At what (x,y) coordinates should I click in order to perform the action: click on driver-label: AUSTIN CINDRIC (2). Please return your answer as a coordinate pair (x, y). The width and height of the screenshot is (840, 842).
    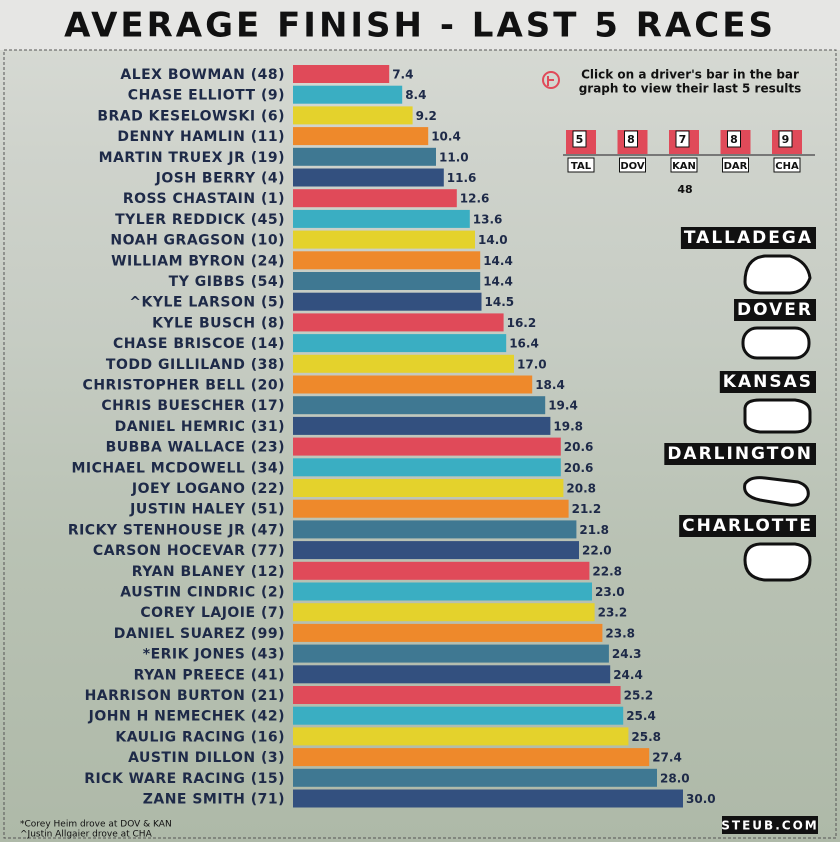
    Looking at the image, I should click on (202, 593).